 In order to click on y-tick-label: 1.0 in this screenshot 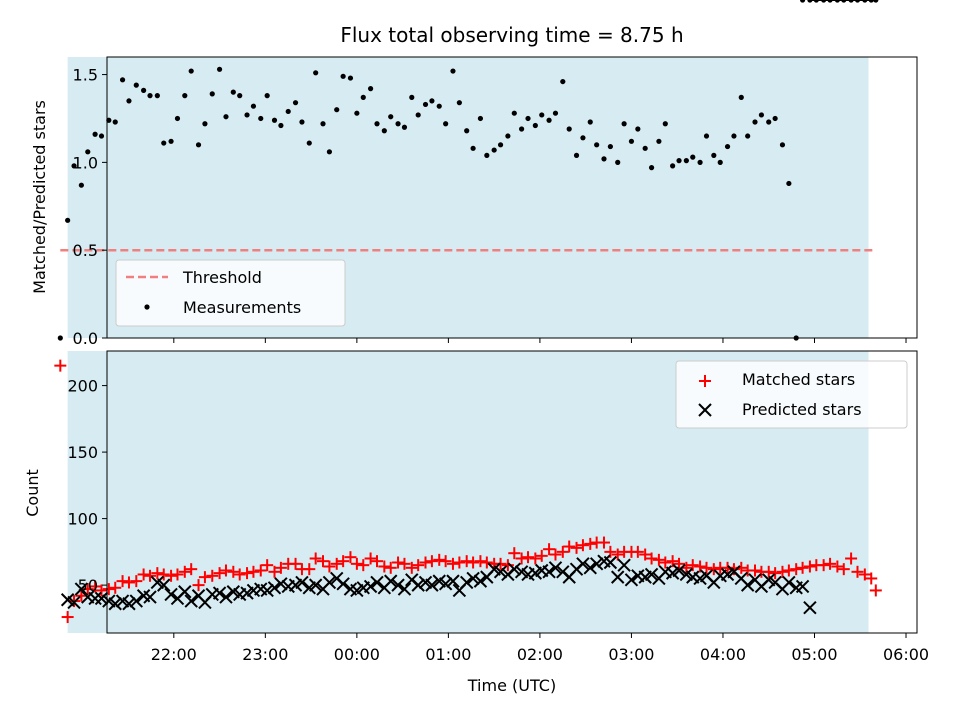, I will do `click(85, 162)`.